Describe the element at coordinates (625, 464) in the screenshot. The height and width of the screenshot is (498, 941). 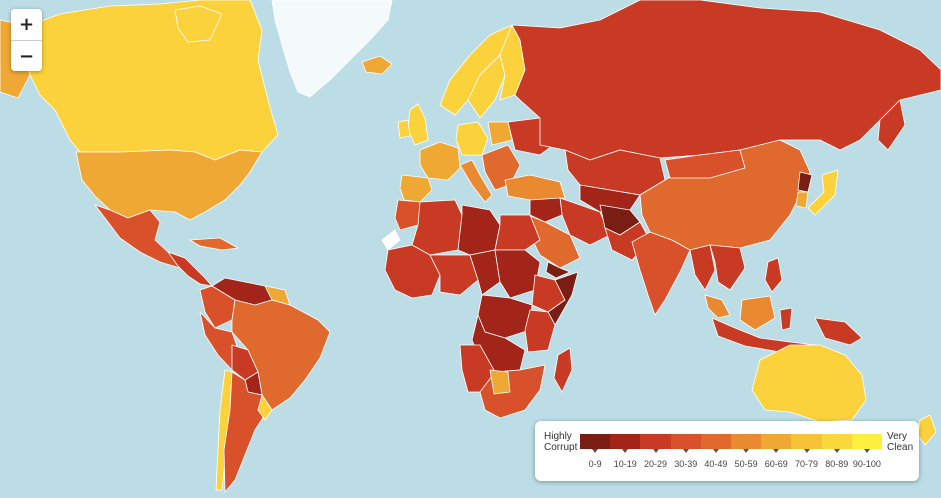
I see `legend-bin-label: 10-19` at that location.